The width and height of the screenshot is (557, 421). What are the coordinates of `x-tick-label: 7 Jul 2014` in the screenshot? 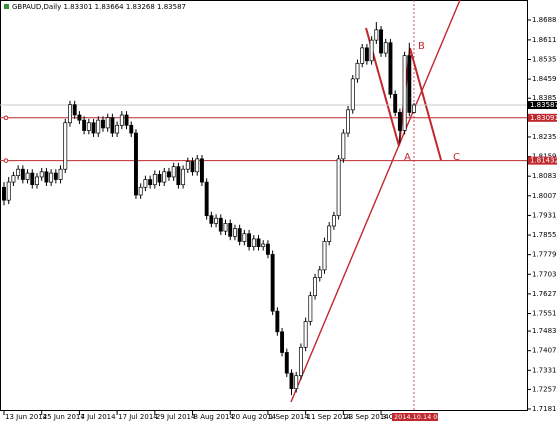 It's located at (98, 417).